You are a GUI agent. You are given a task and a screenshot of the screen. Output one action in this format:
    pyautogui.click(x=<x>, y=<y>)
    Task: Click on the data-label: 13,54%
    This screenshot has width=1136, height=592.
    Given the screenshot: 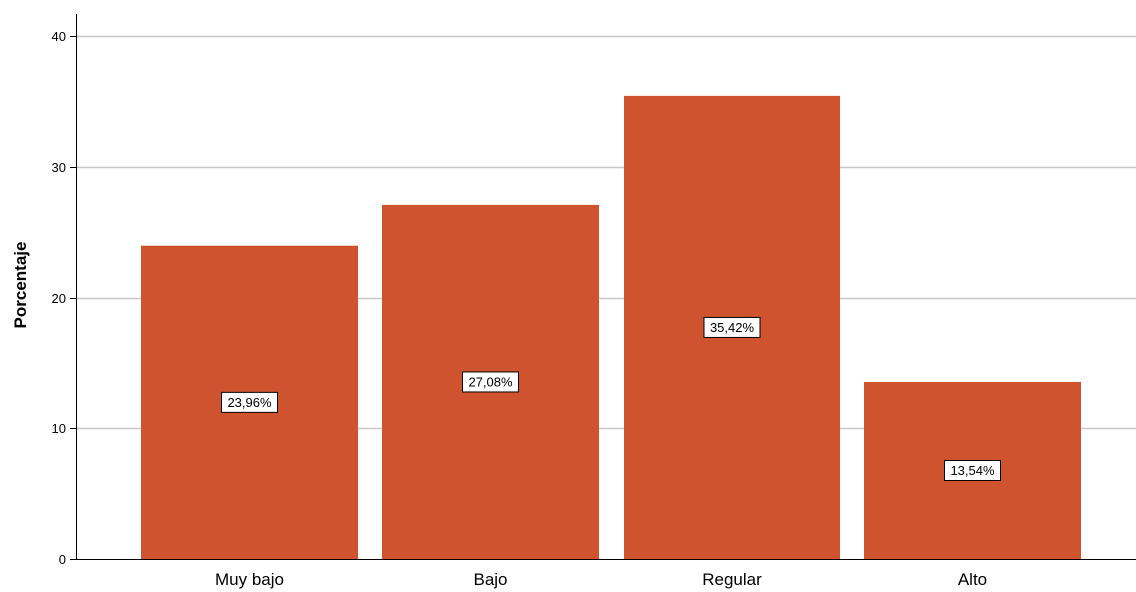 What is the action you would take?
    pyautogui.click(x=972, y=470)
    